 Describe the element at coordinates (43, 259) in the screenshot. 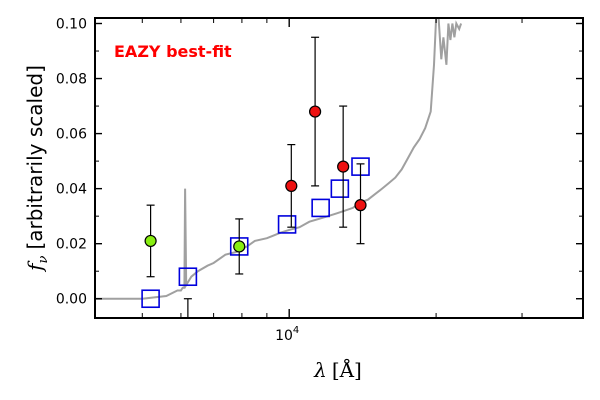

I see `y-axis-subscript: ν` at that location.